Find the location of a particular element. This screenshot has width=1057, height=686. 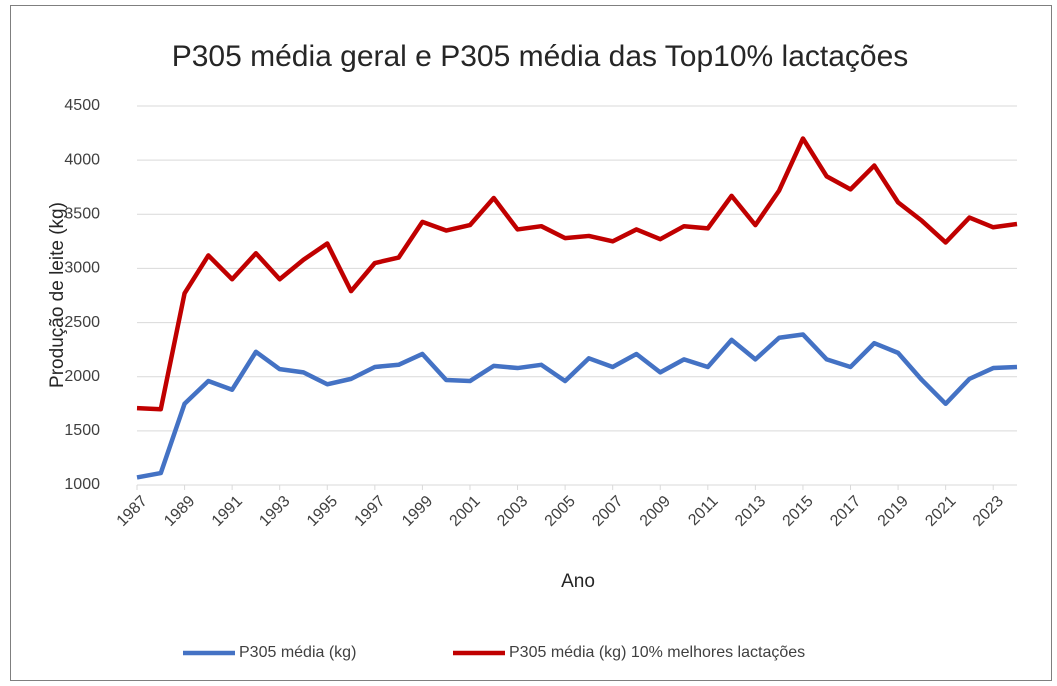

legend-label: P305 média (kg) 10% melhores lactações is located at coordinates (657, 652).